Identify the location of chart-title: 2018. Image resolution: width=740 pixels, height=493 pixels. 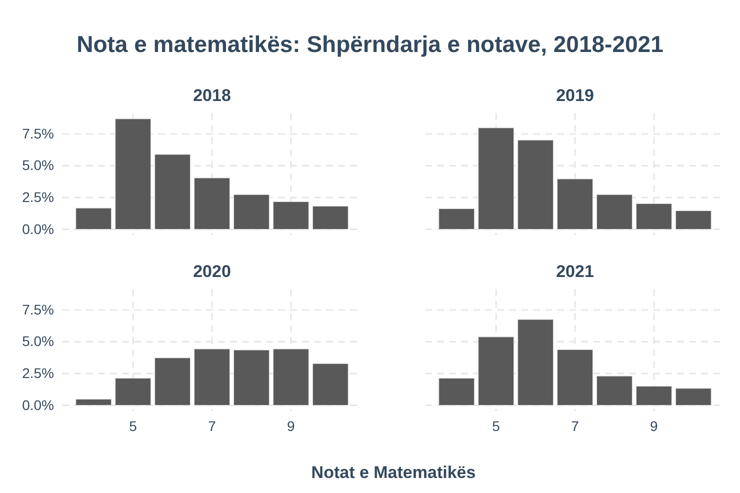
(212, 95).